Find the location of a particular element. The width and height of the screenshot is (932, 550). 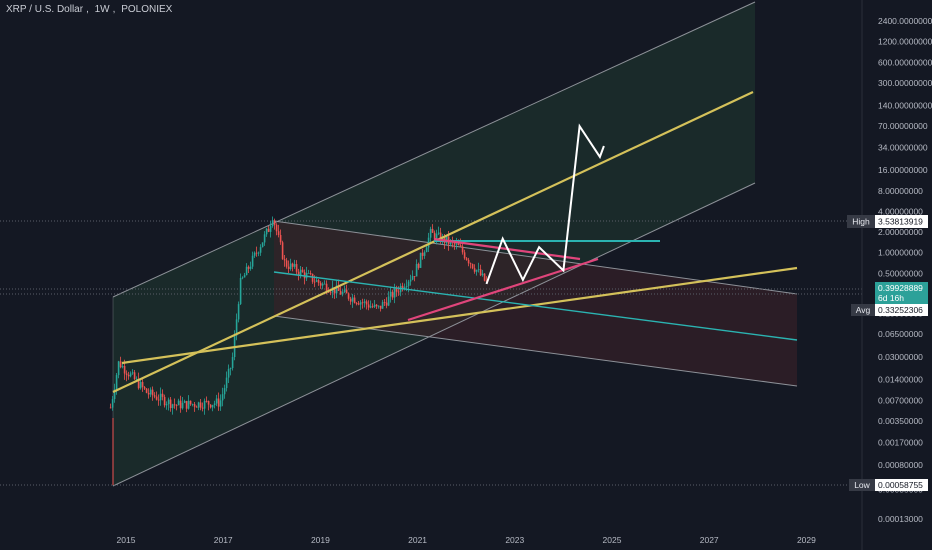

y-tick-label: 4.00000000 is located at coordinates (900, 211).